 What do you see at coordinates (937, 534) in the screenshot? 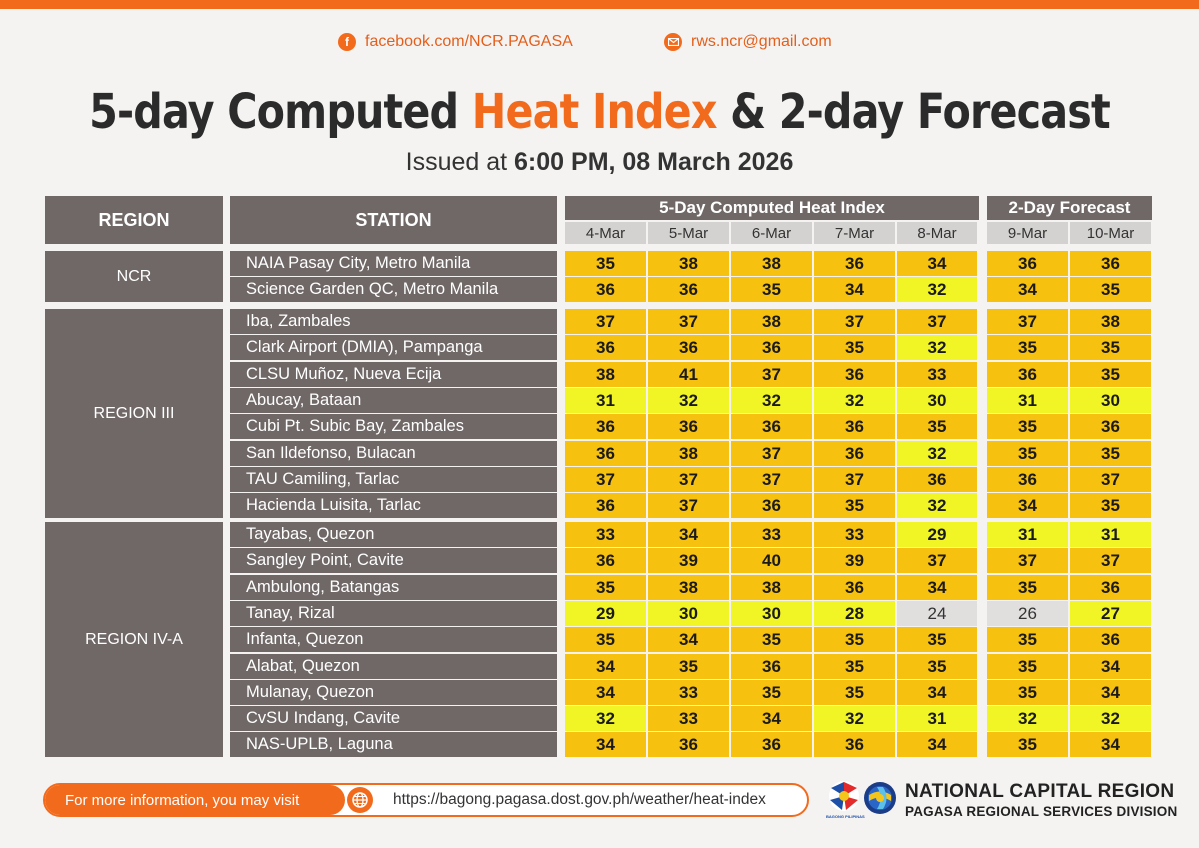
I see `heat-index-cell: 29` at bounding box center [937, 534].